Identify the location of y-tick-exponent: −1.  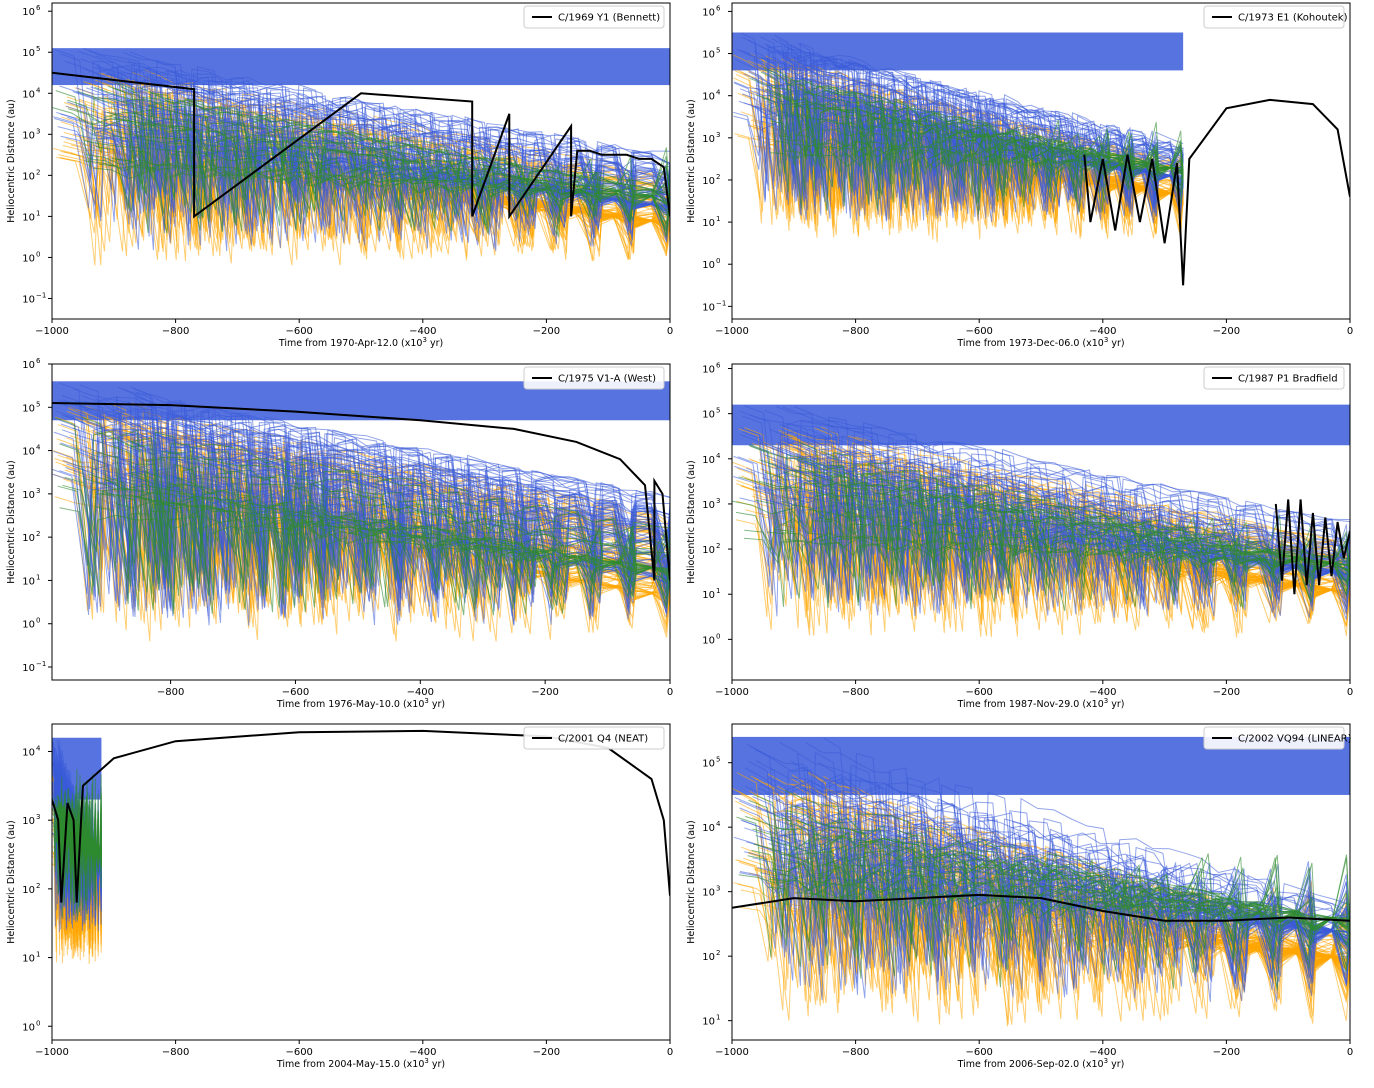
(41, 664).